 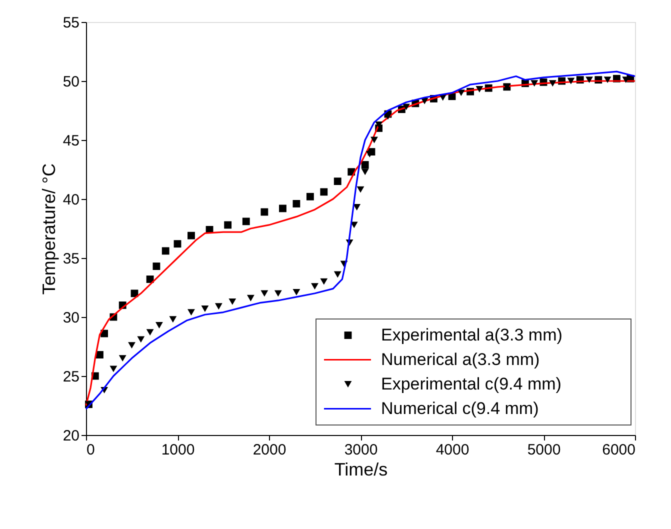 What do you see at coordinates (544, 450) in the screenshot?
I see `x-tick-label: 5000` at bounding box center [544, 450].